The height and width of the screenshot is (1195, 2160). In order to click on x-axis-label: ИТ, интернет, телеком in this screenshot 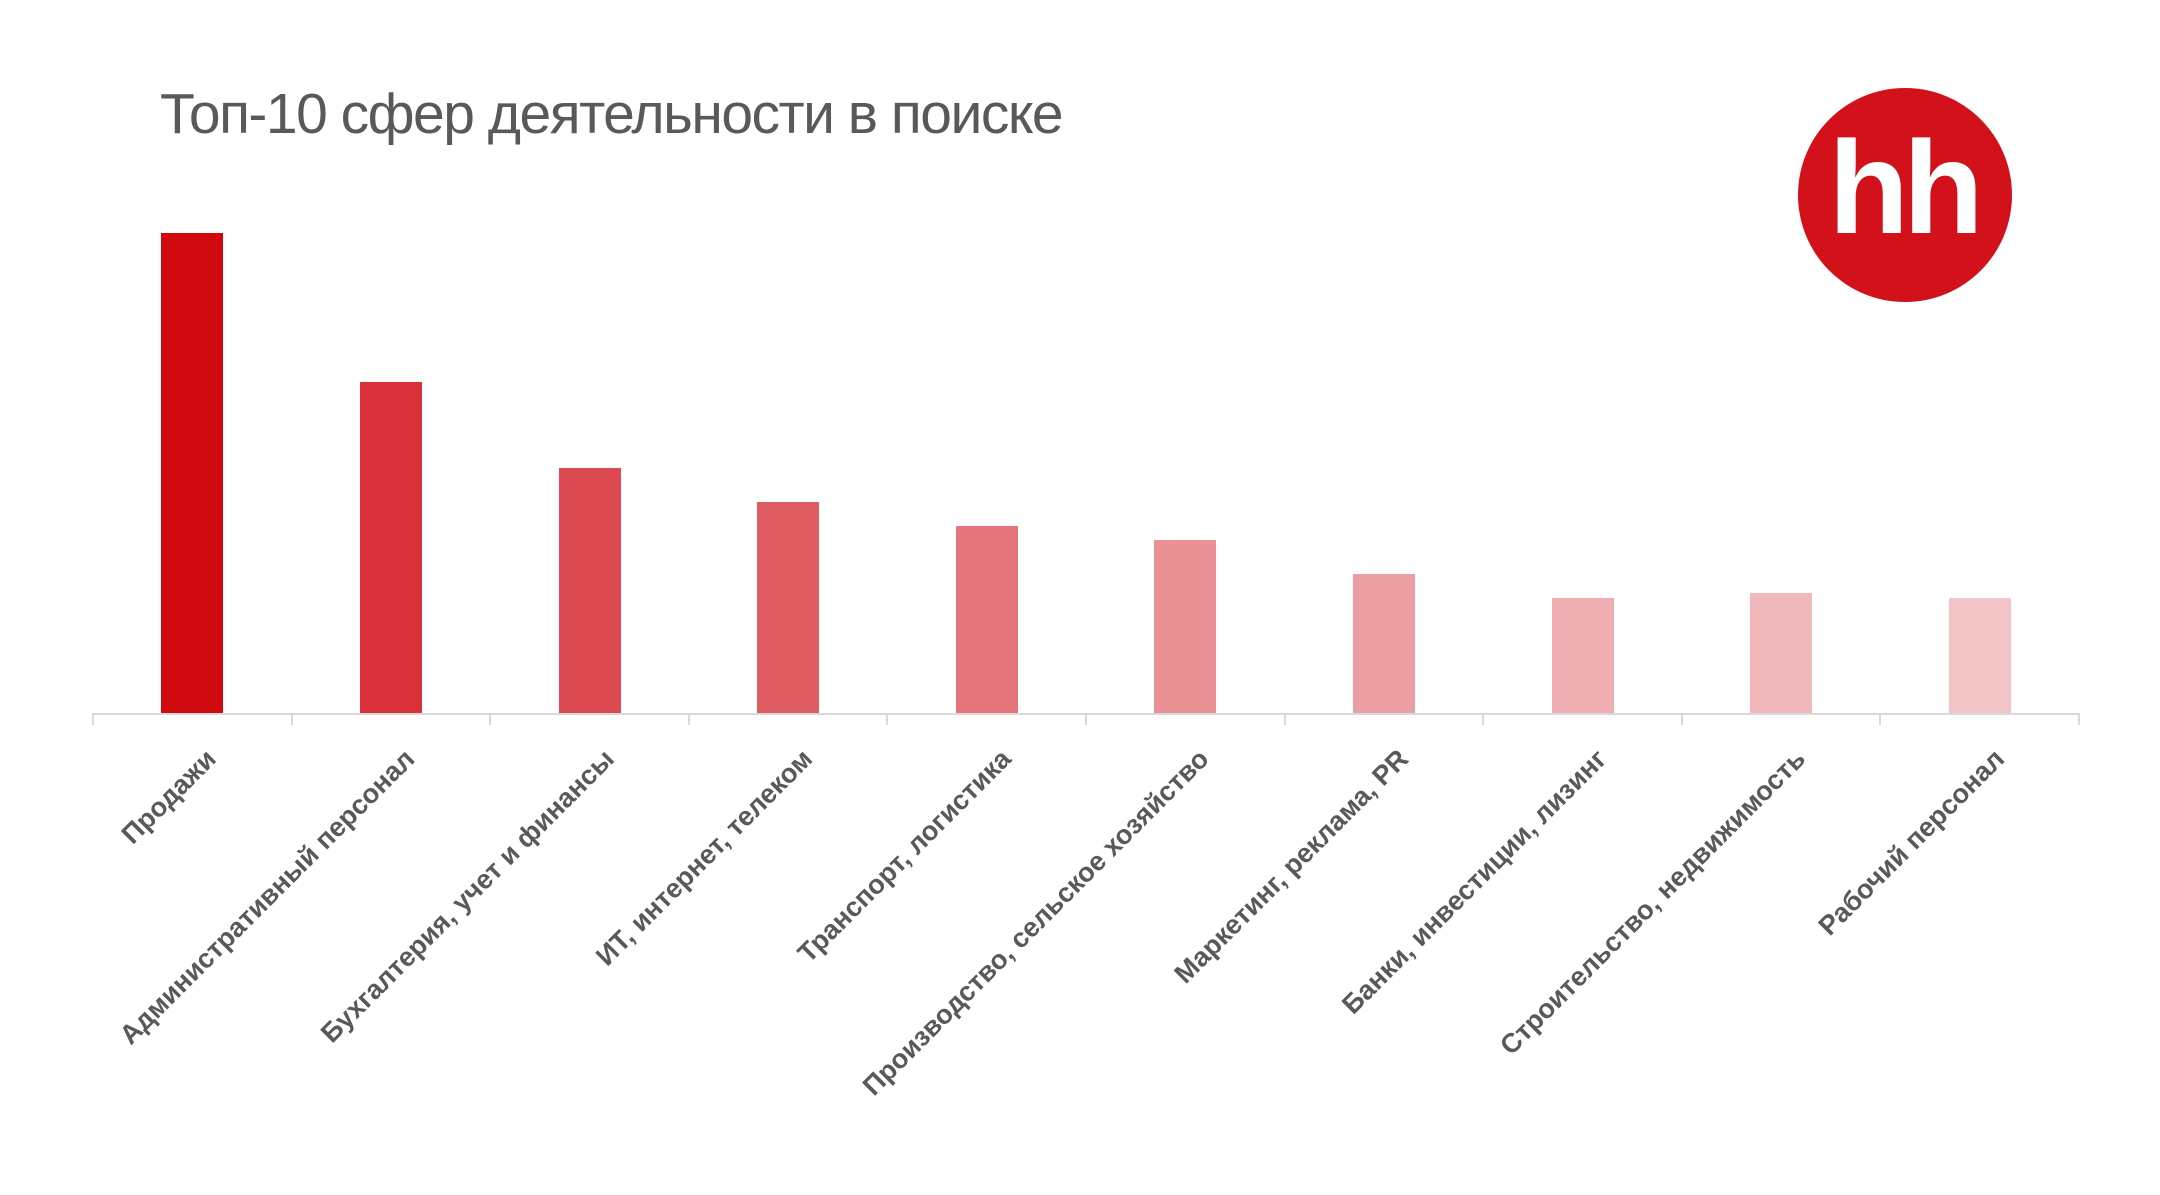, I will do `click(704, 857)`.